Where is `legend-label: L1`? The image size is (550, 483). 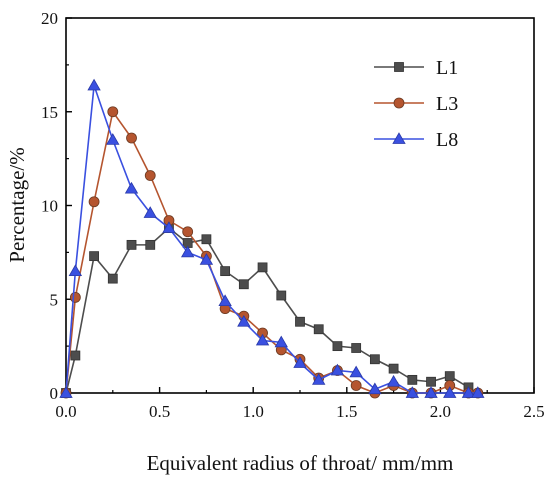
legend-label: L1 is located at coordinates (447, 68).